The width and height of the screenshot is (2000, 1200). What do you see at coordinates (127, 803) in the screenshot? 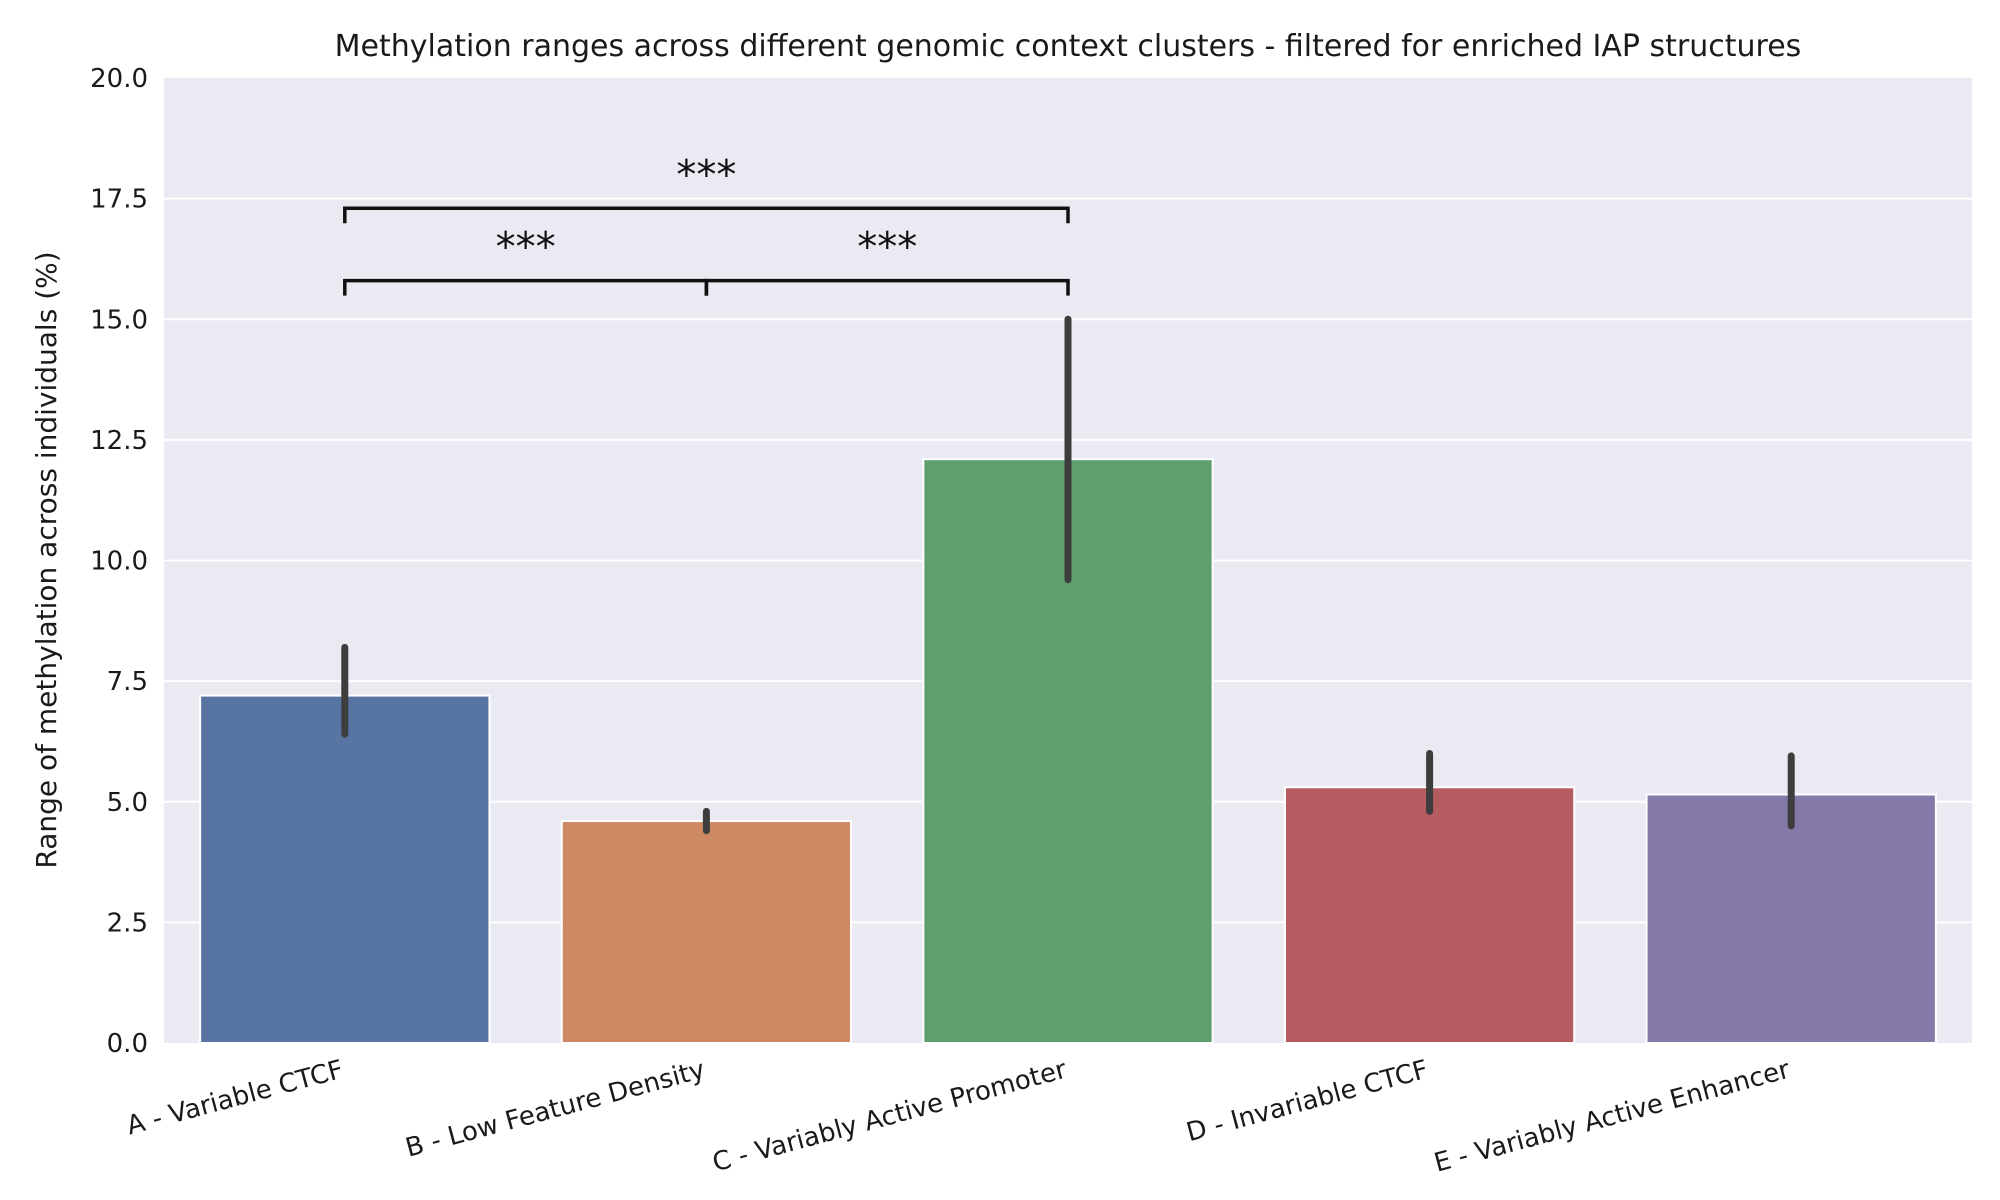
I see `y-tick-label: 5.0` at bounding box center [127, 803].